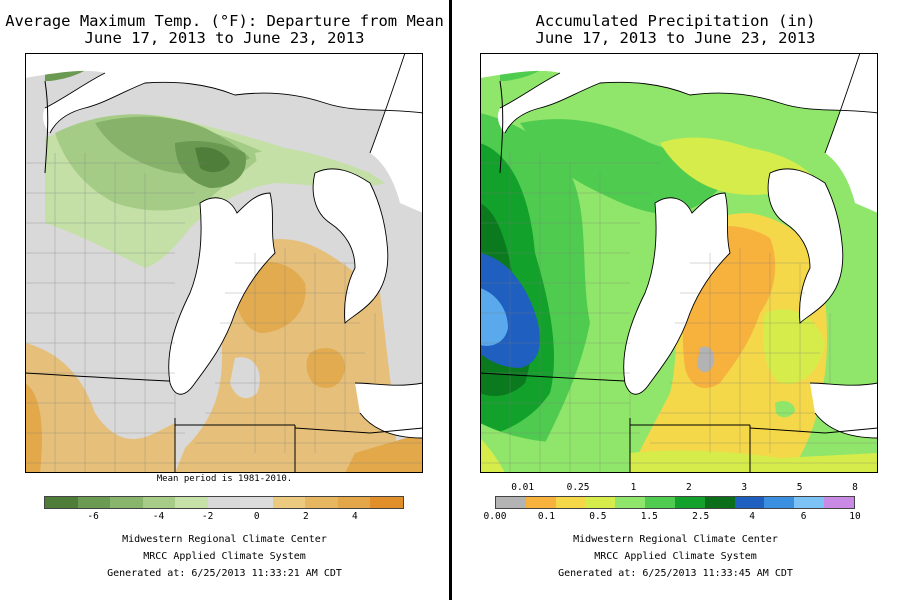  I want to click on precip-map-date-range: June 17, 2013 to June 23, 2013, so click(675, 38).